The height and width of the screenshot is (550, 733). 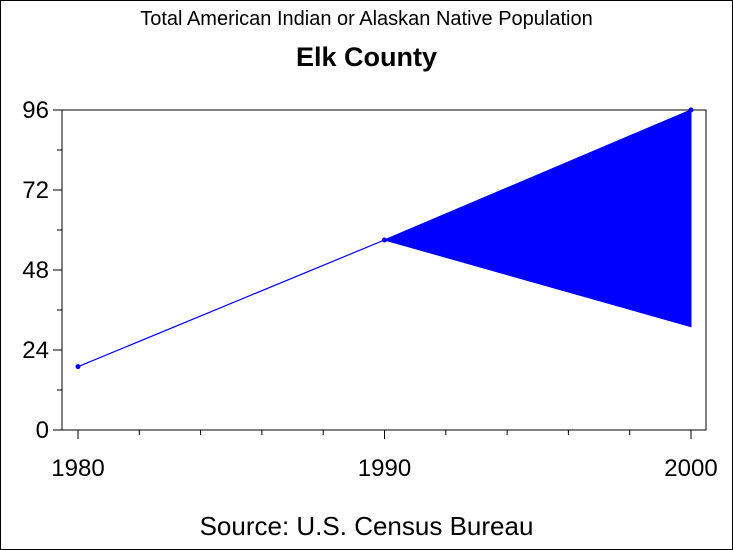 I want to click on y-axis: 0 24 48 72 96, so click(x=42, y=270).